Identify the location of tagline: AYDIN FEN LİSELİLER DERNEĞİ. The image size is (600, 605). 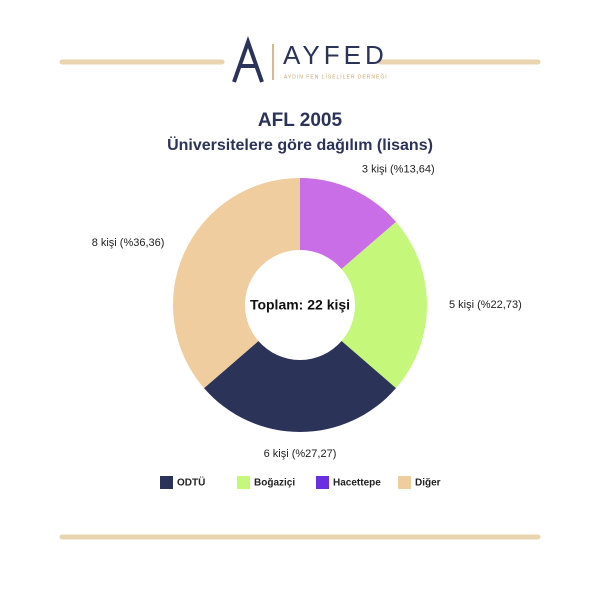
(336, 76).